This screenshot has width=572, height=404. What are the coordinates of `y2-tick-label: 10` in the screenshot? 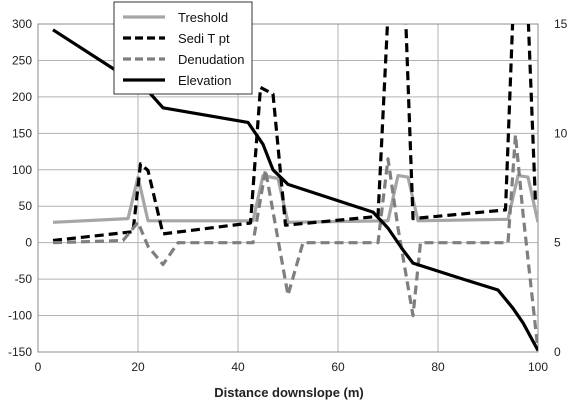 It's located at (561, 133).